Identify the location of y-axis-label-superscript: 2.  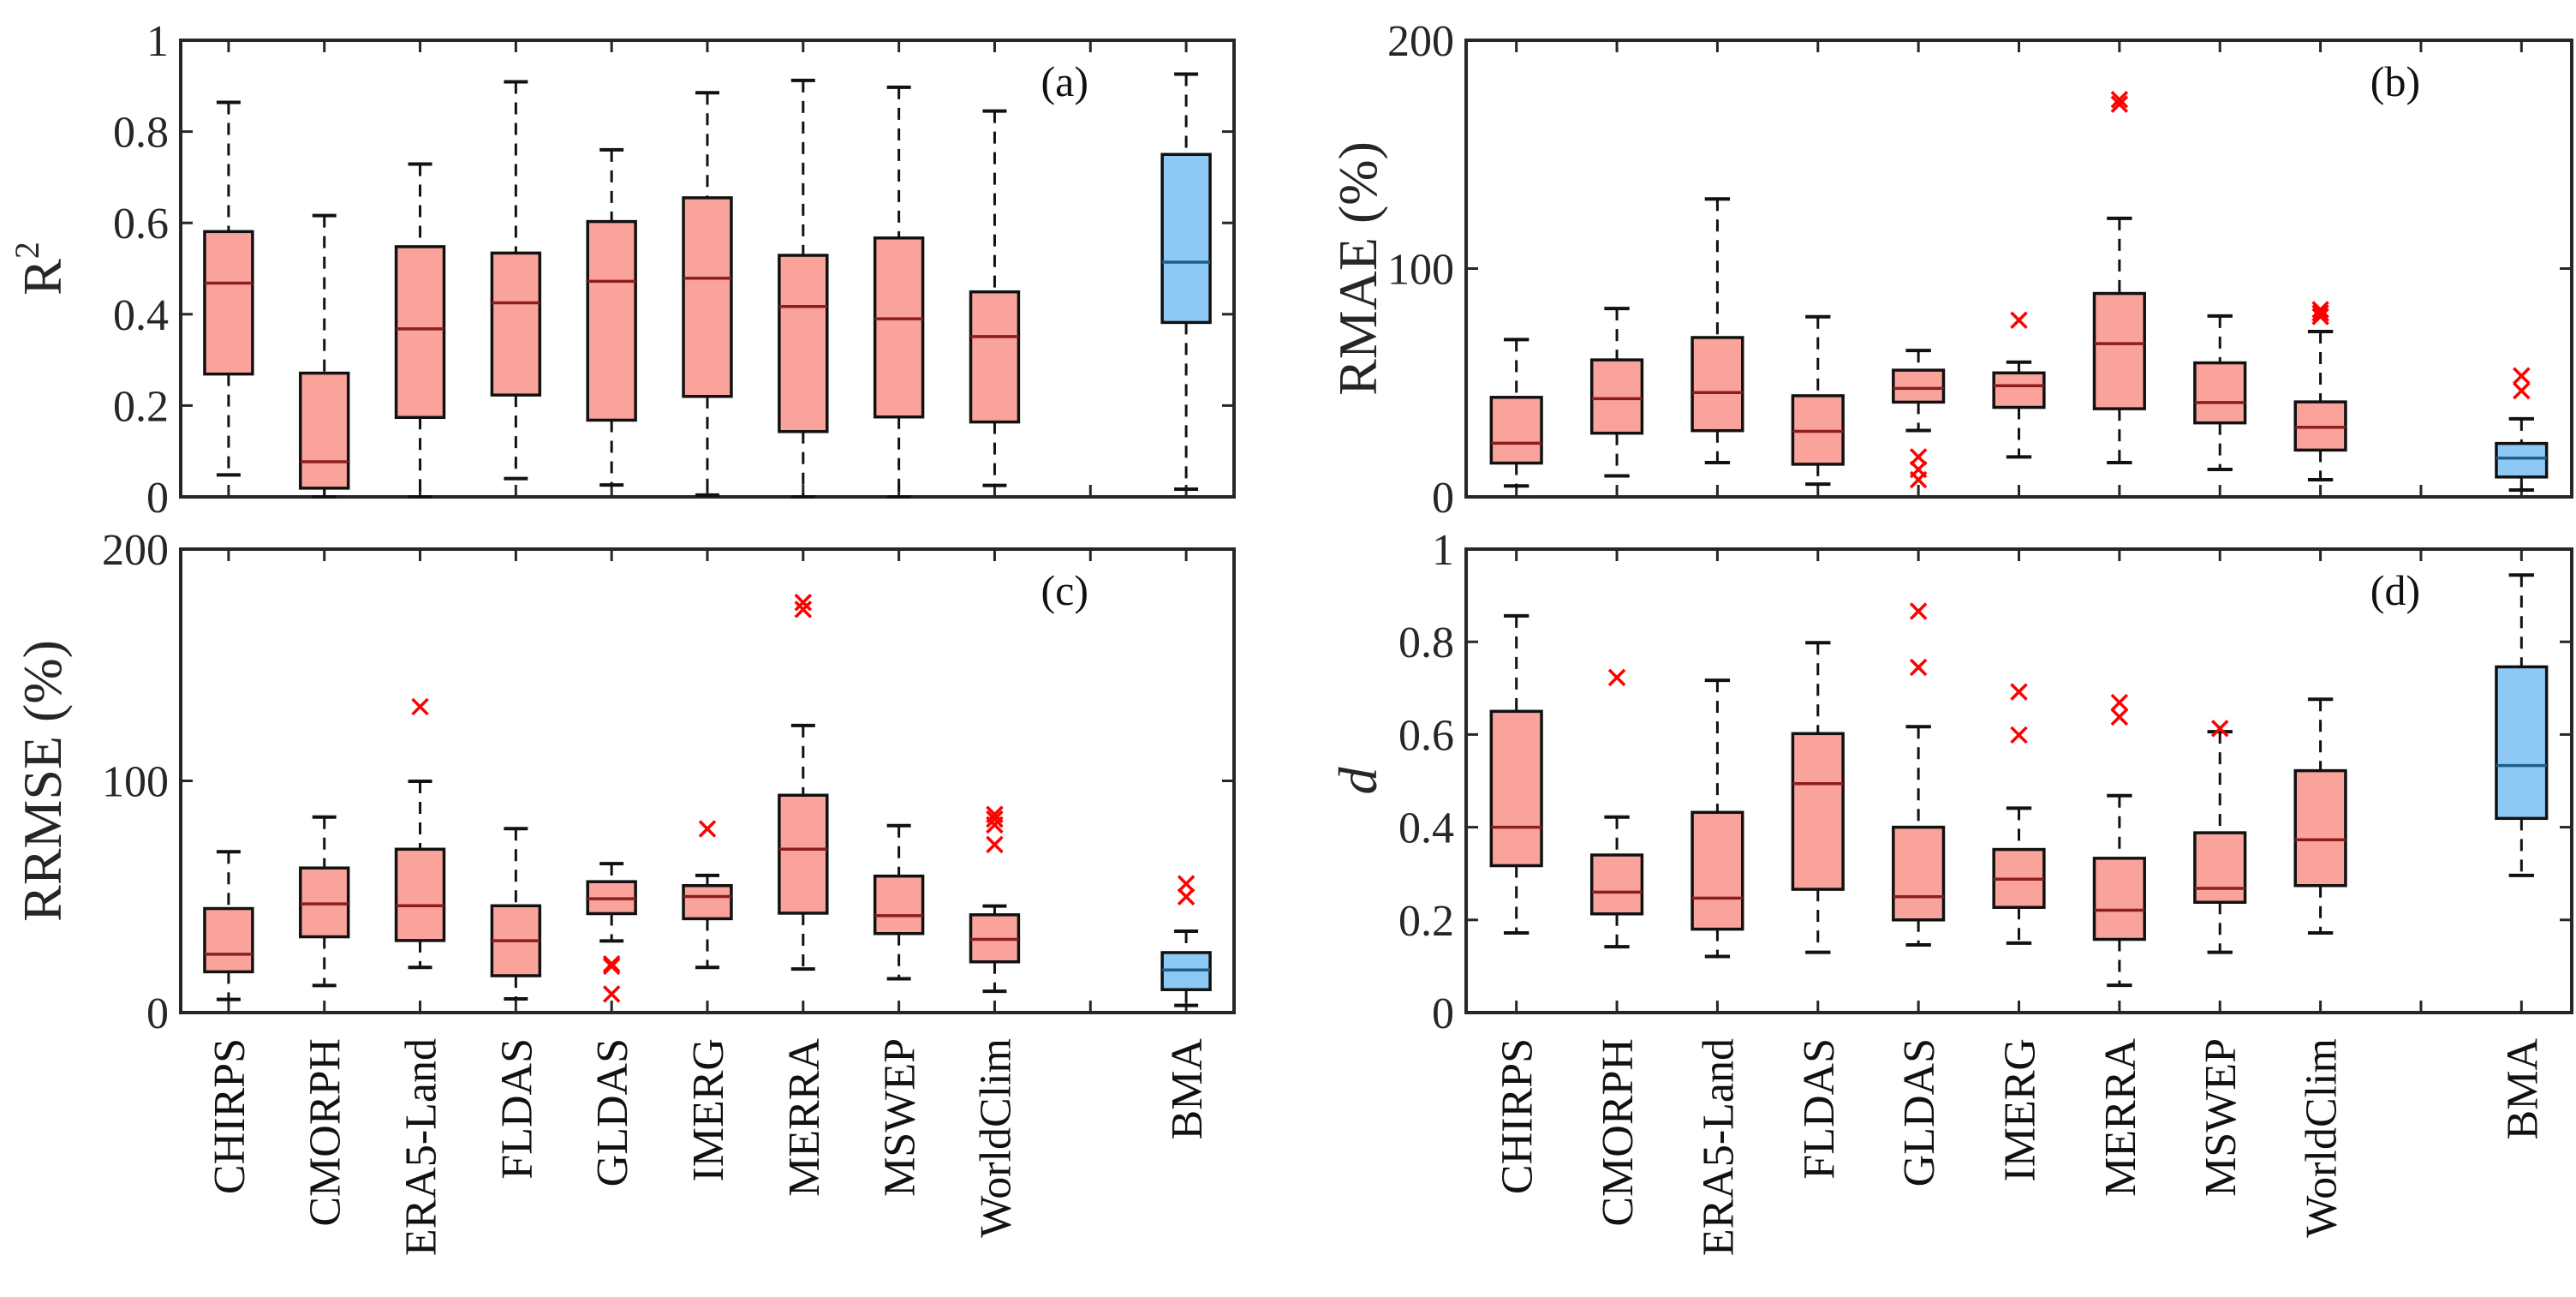
(27, 250).